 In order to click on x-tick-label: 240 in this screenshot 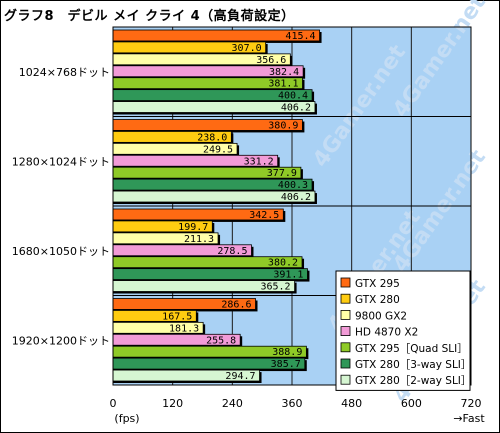, I will do `click(232, 403)`.